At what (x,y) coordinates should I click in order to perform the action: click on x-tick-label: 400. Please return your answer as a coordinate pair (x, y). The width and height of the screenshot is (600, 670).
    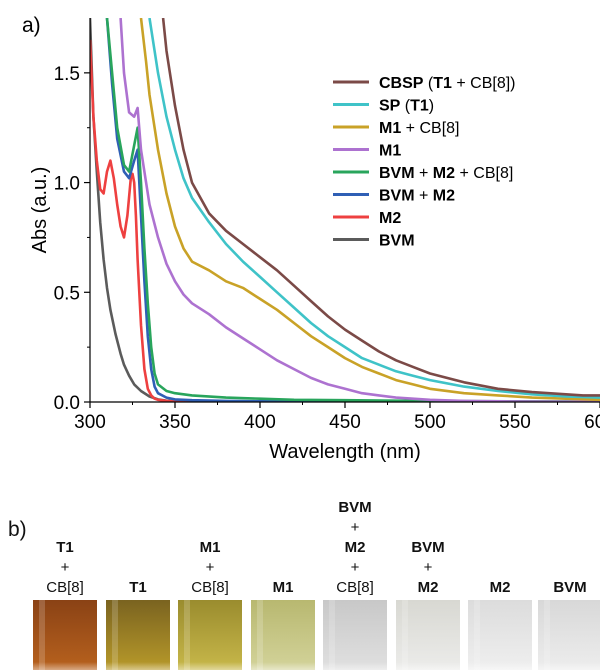
    Looking at the image, I should click on (260, 422).